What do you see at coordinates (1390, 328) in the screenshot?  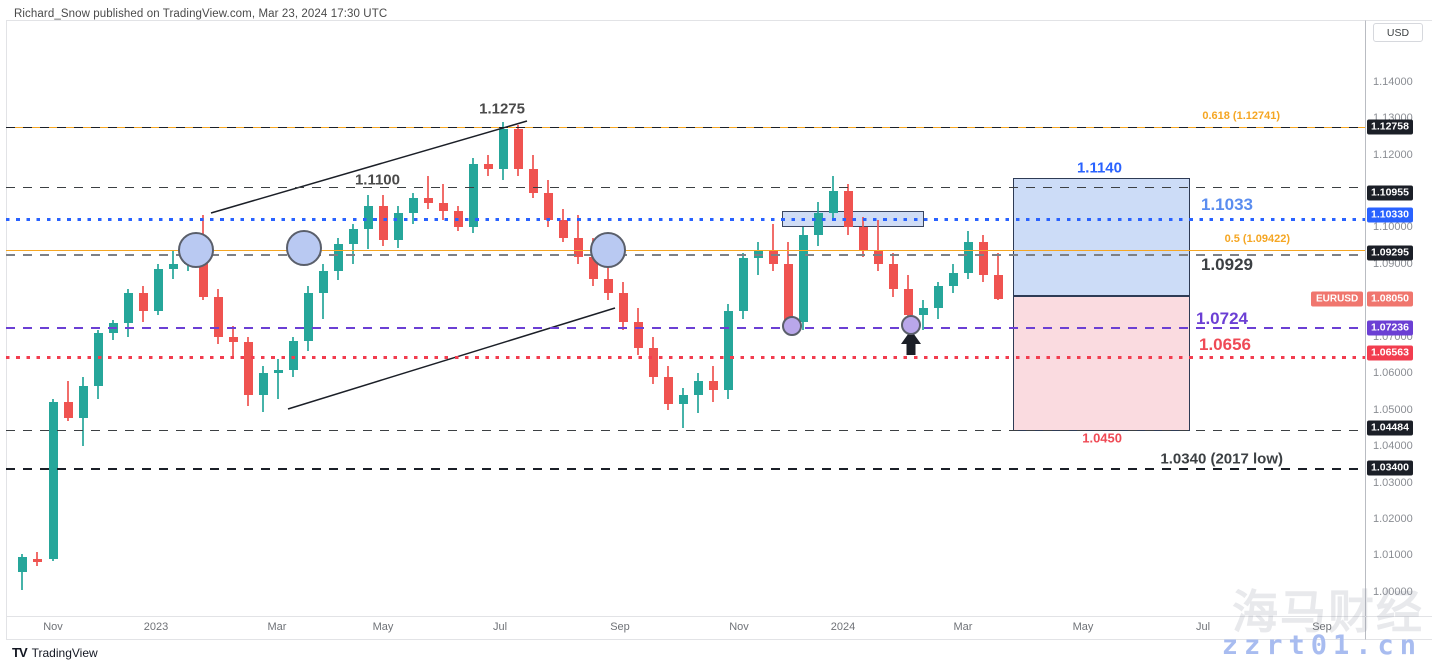 I see `price-badge-1.07236: 1.07236` at bounding box center [1390, 328].